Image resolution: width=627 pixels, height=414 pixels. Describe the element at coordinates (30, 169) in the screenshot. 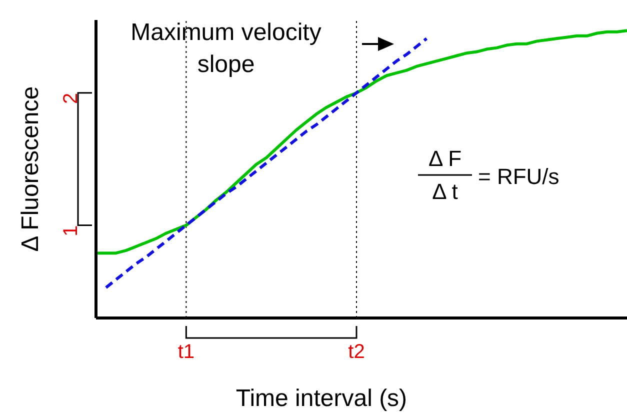

I see `y-axis-title: Δ Fluorescence` at that location.